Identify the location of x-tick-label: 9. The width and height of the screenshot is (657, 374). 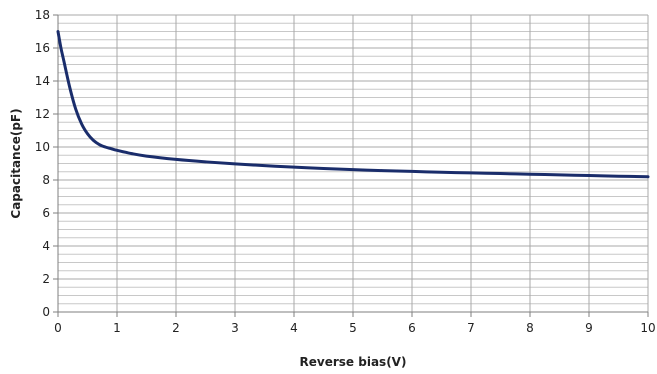
(589, 328).